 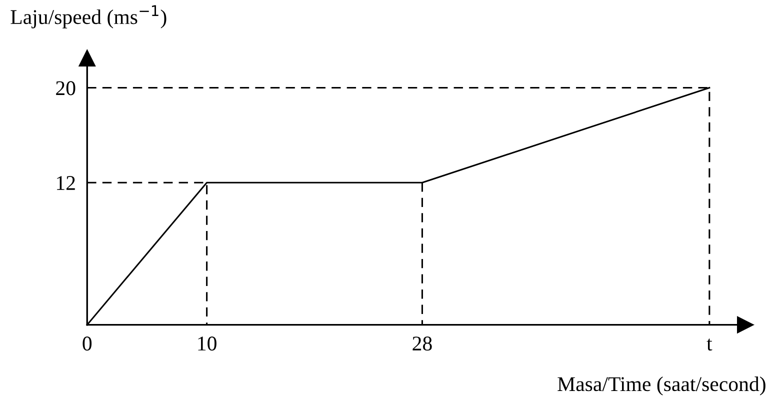 What do you see at coordinates (66, 183) in the screenshot?
I see `y-tick-label: 12` at bounding box center [66, 183].